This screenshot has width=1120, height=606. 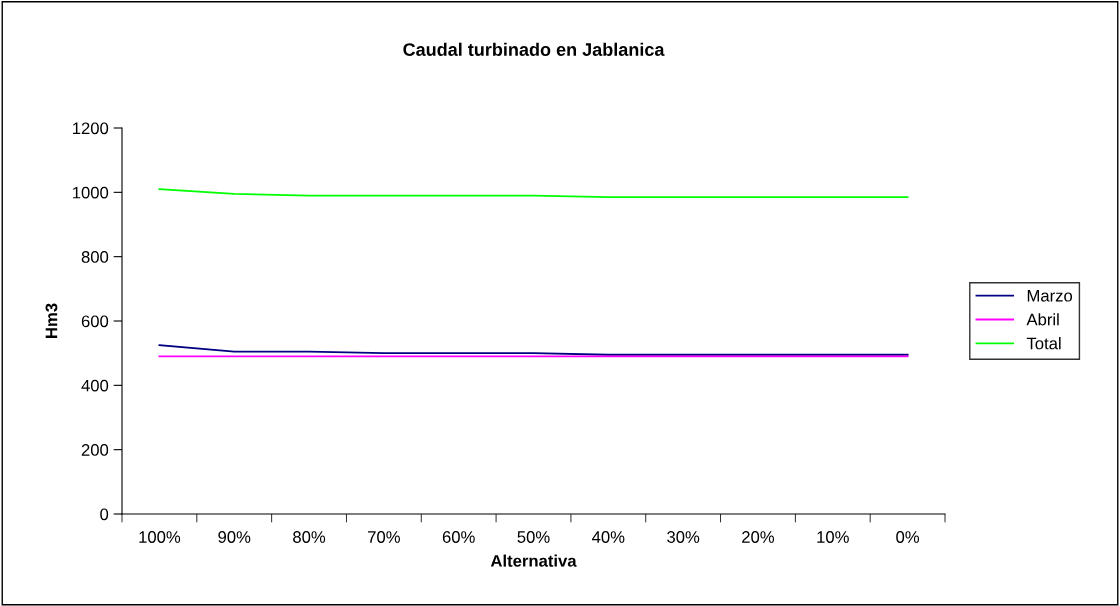 I want to click on legend-label: Marzo, so click(x=1050, y=295).